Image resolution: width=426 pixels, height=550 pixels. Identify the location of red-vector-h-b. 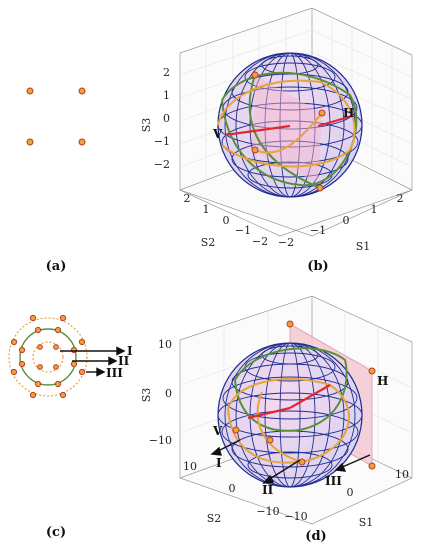
(335, 121).